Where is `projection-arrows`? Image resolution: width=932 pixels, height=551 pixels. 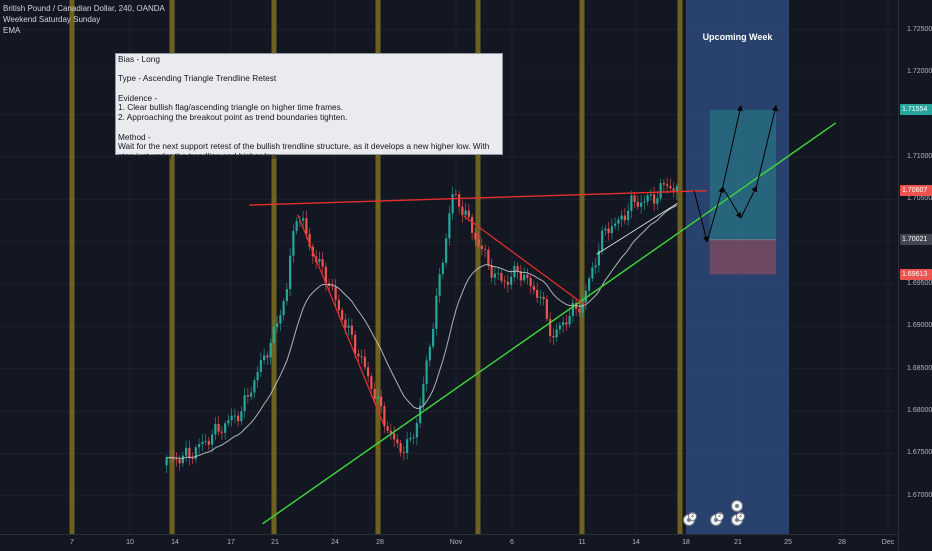 projection-arrows is located at coordinates (735, 173).